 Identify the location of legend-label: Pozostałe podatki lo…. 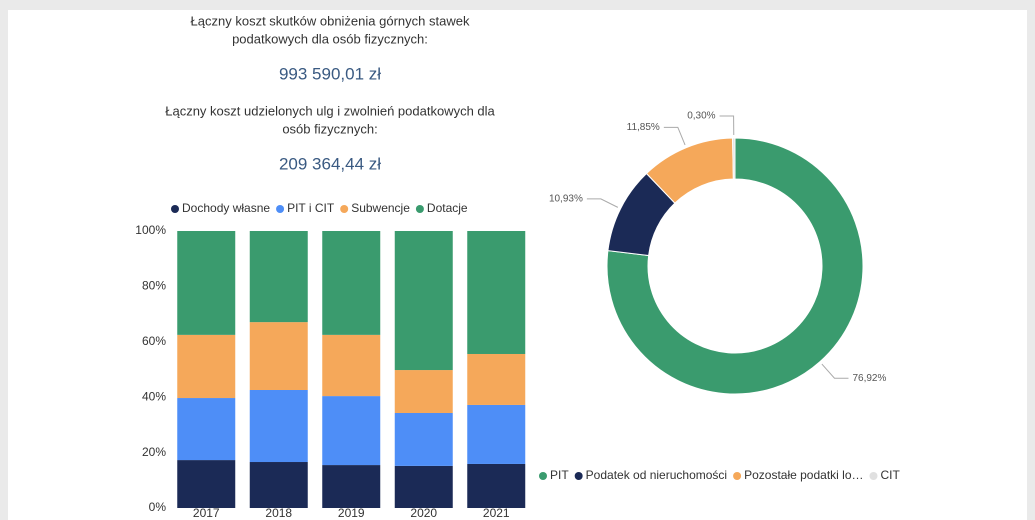
(803, 475).